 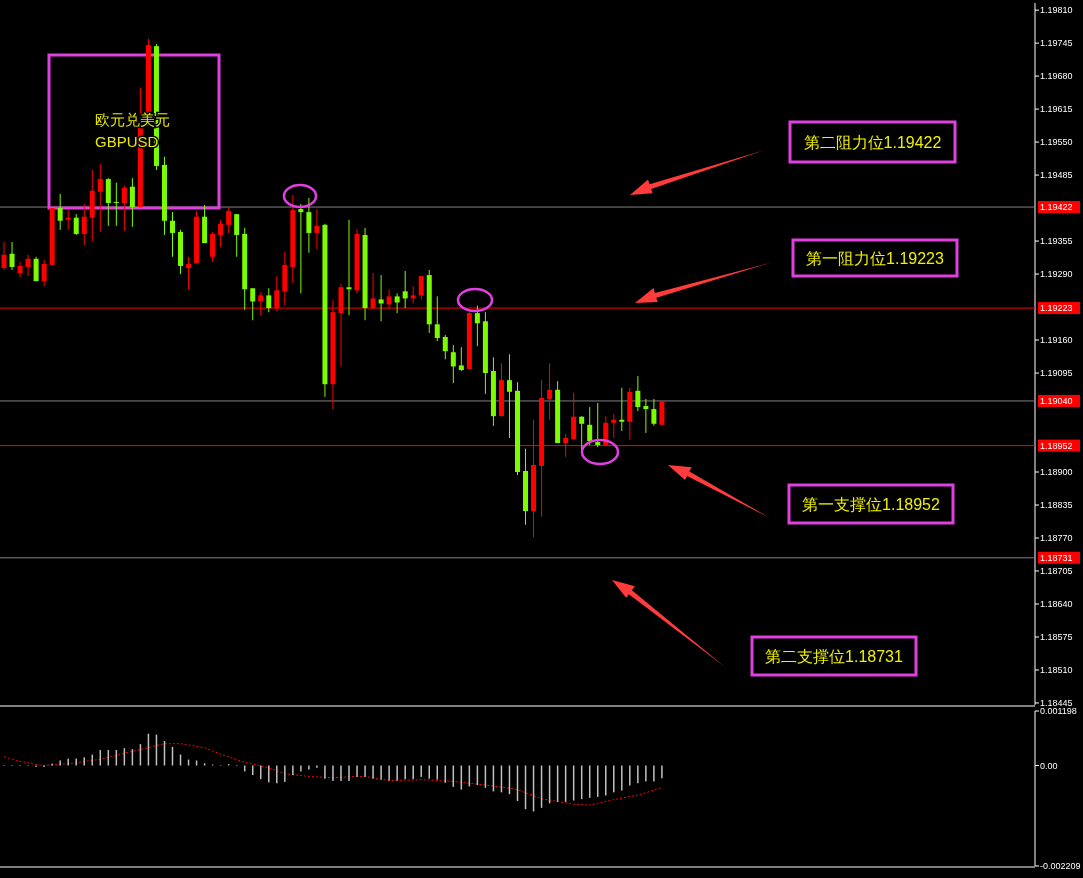 What do you see at coordinates (1056, 445) in the screenshot?
I see `ref-line-label: 1.18952` at bounding box center [1056, 445].